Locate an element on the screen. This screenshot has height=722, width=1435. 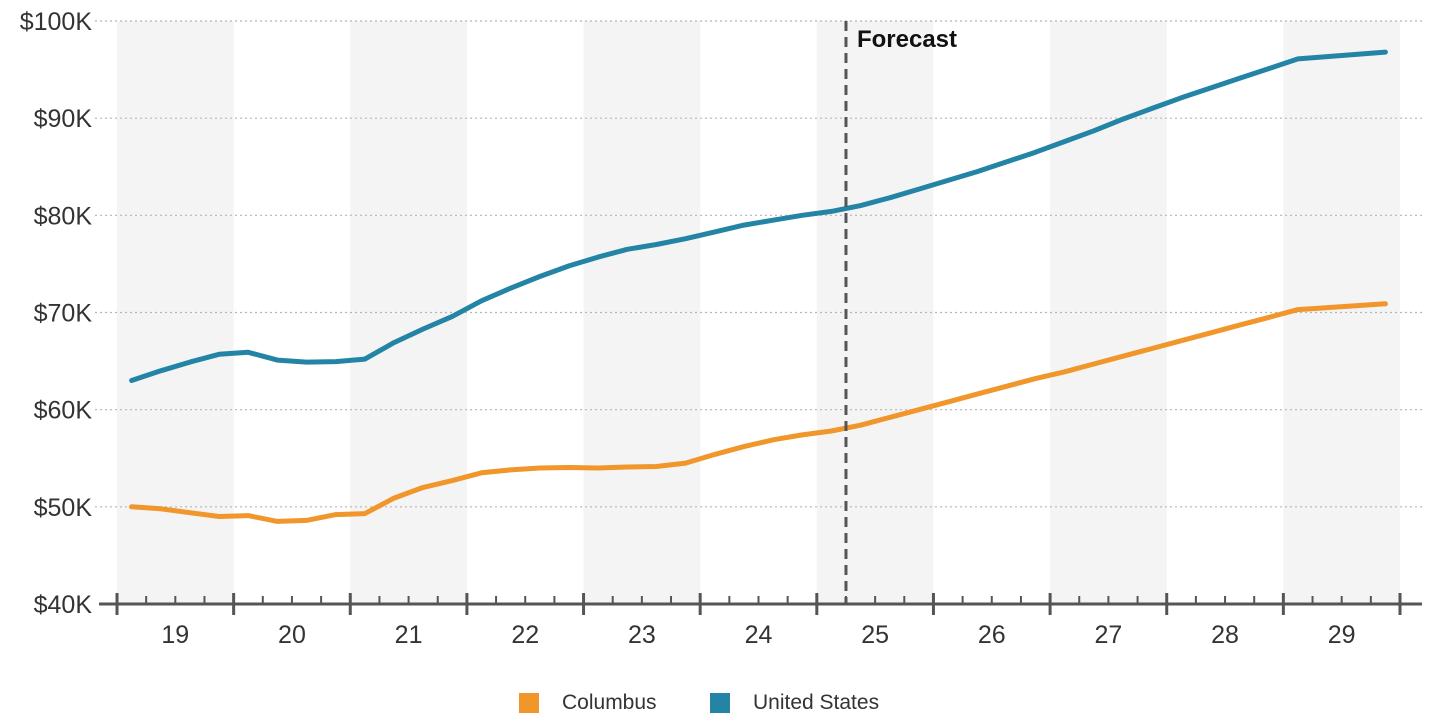
y-tick-label: $100K is located at coordinates (56, 22).